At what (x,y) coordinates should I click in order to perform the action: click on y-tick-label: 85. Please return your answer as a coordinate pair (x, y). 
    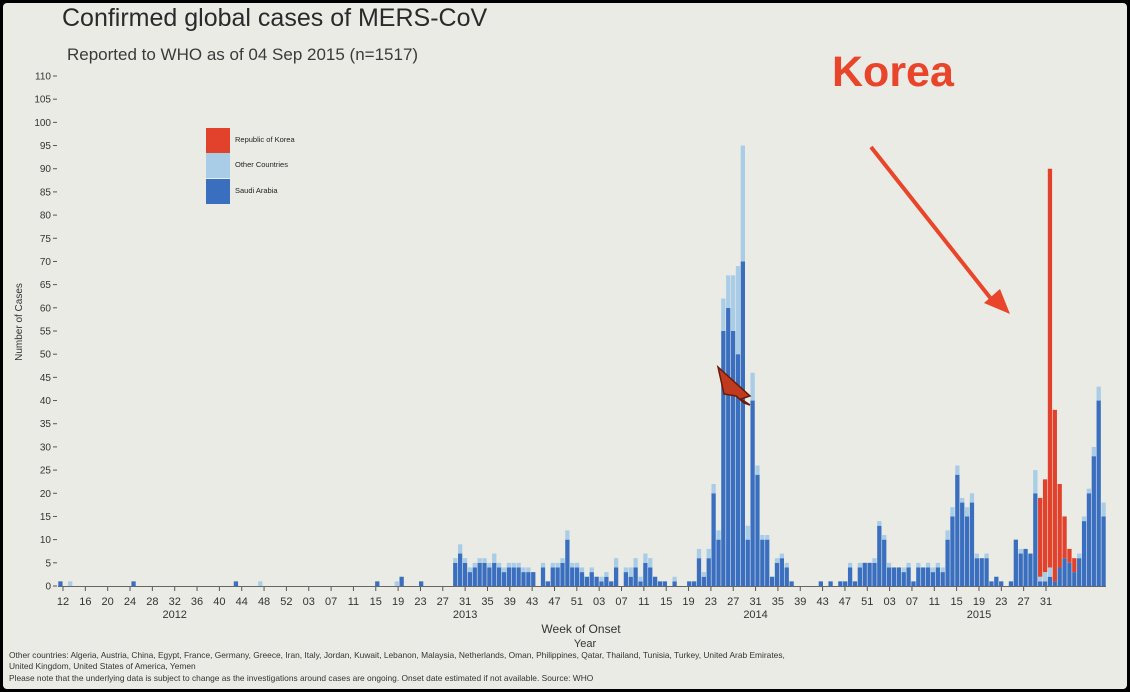
    Looking at the image, I should click on (46, 192).